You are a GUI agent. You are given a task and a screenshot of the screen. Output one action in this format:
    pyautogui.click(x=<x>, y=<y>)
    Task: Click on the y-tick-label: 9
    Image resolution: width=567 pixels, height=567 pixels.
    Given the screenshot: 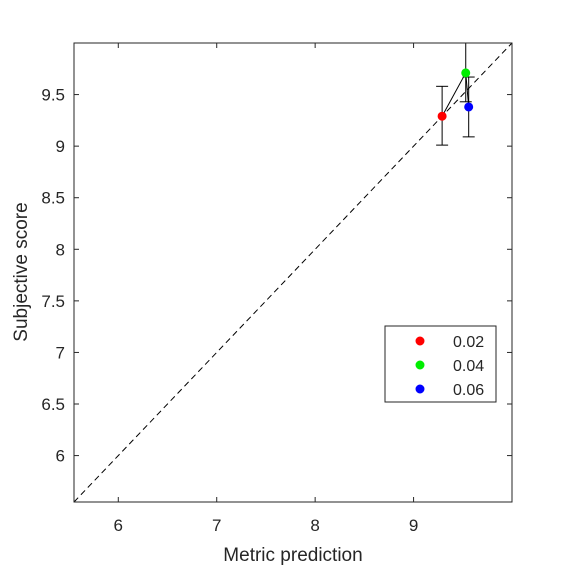 What is the action you would take?
    pyautogui.click(x=60, y=146)
    